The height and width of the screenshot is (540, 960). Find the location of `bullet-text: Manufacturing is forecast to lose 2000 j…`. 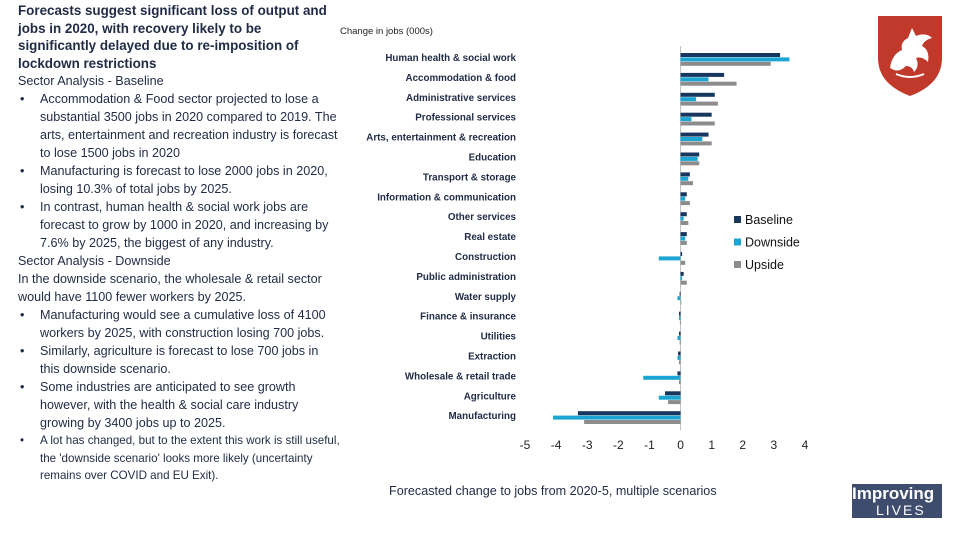

bullet-text: Manufacturing is forecast to lose 2000 j… is located at coordinates (184, 180).